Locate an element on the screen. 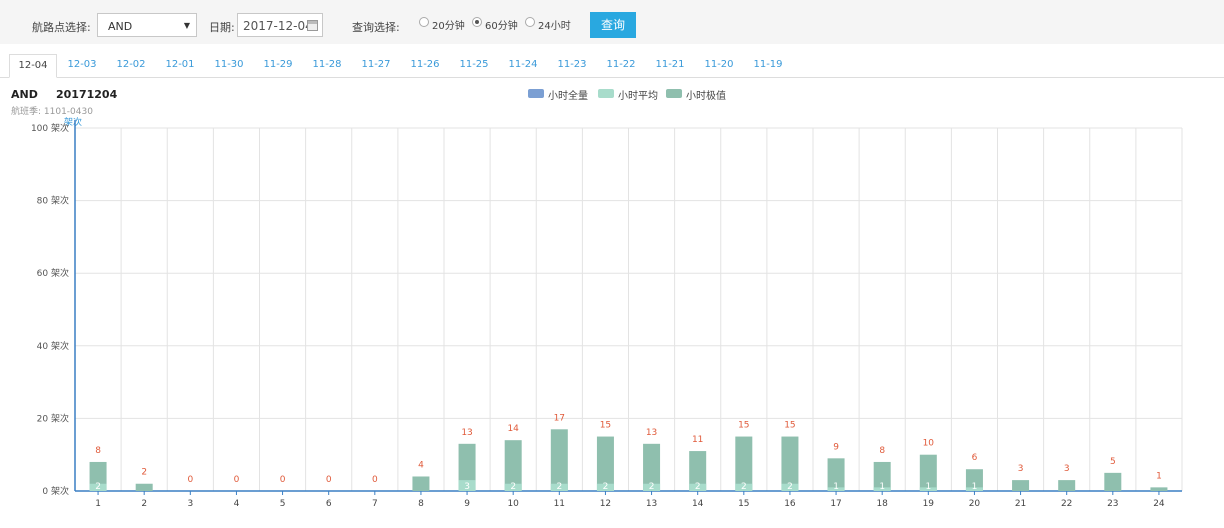 Image resolution: width=1224 pixels, height=528 pixels. x-tick-label: 3 is located at coordinates (190, 504).